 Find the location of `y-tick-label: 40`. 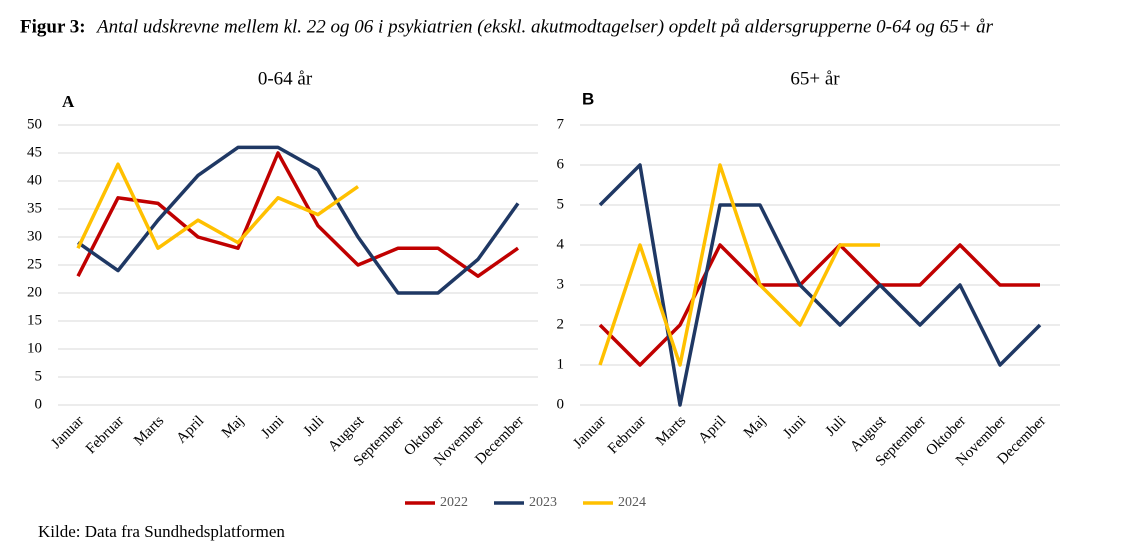

y-tick-label: 40 is located at coordinates (34, 180).